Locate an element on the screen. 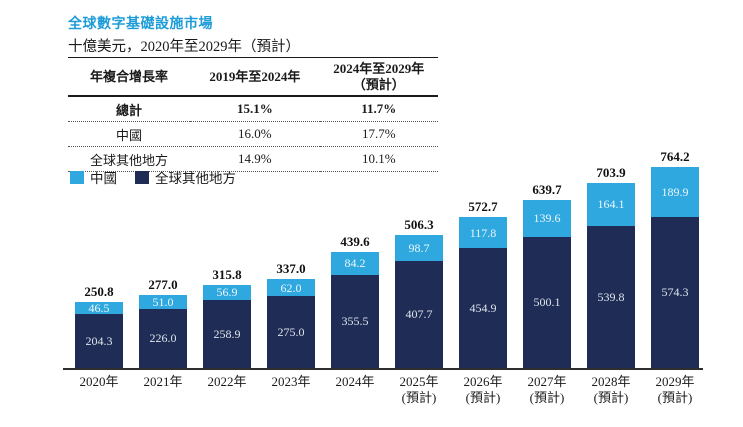  legend-item: 中國 is located at coordinates (93, 177).